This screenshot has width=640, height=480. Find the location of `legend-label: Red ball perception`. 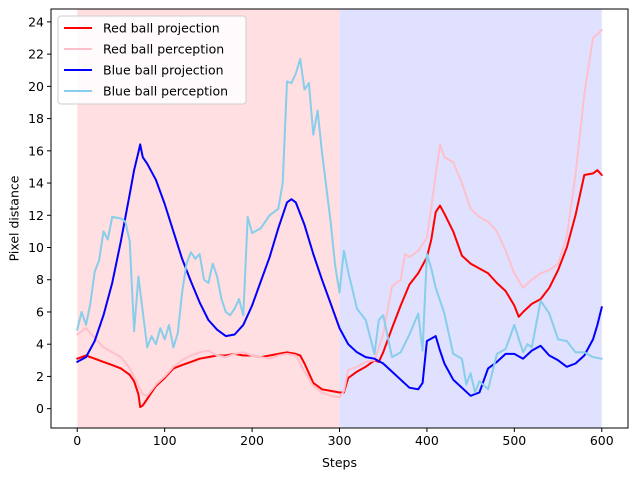

legend-label: Red ball perception is located at coordinates (163, 49).